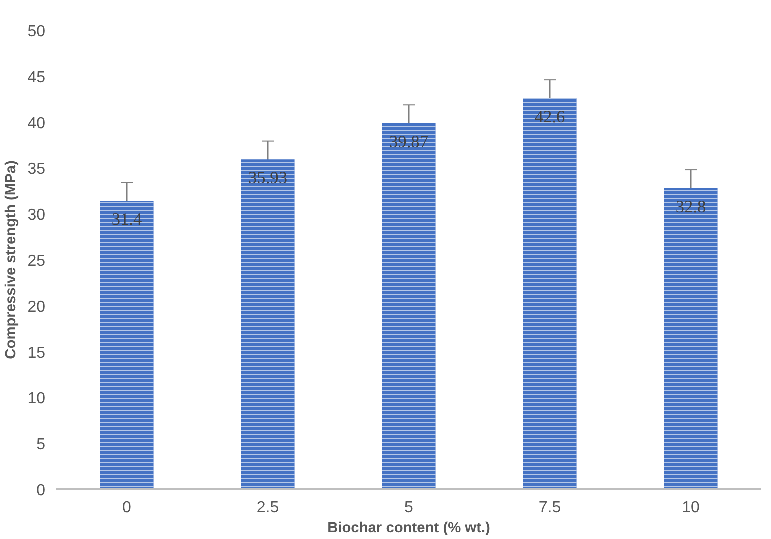 This screenshot has width=771, height=539. I want to click on y-tick-label: 0, so click(41, 491).